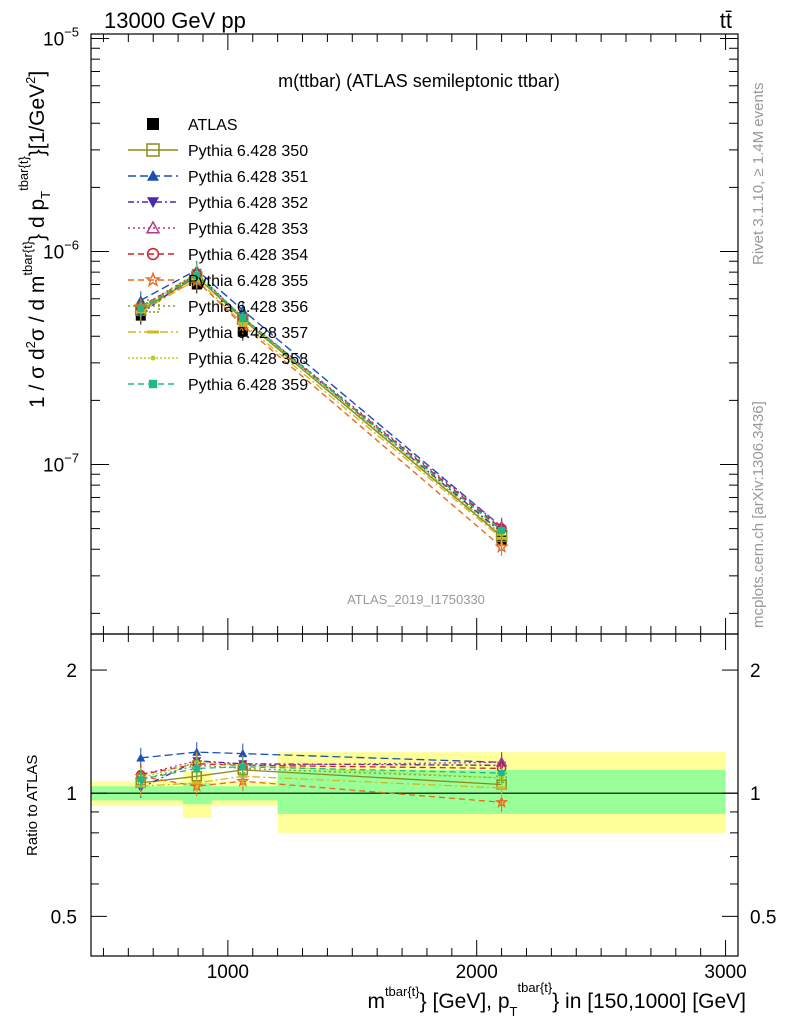 The width and height of the screenshot is (786, 1024). What do you see at coordinates (32, 805) in the screenshot?
I see `ratio-ylabel: Ratio to ATLAS` at bounding box center [32, 805].